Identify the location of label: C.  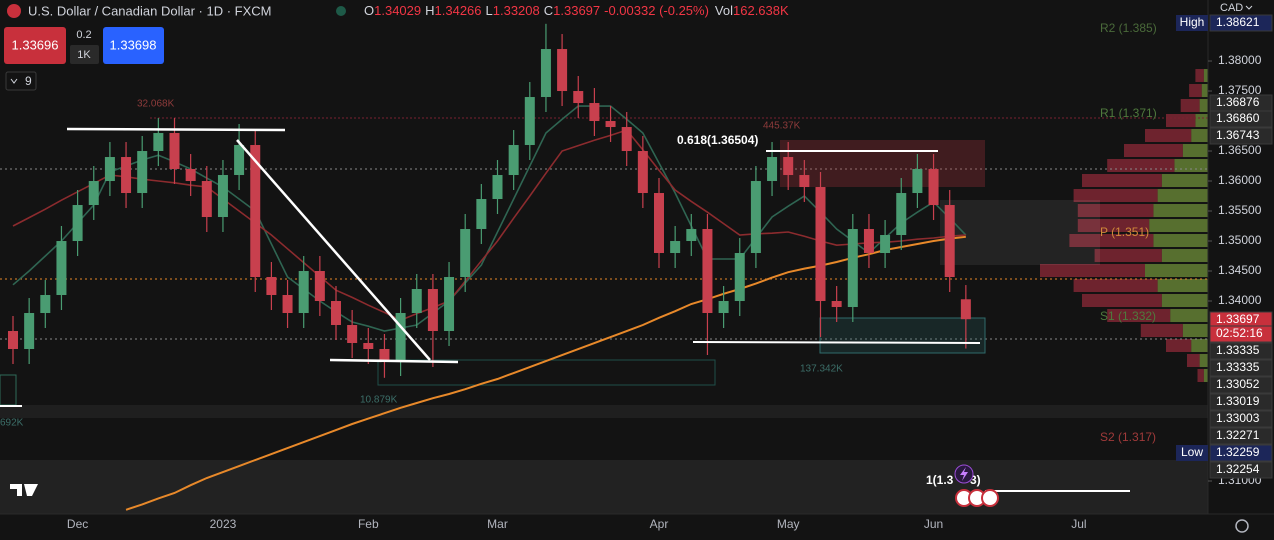
(548, 10).